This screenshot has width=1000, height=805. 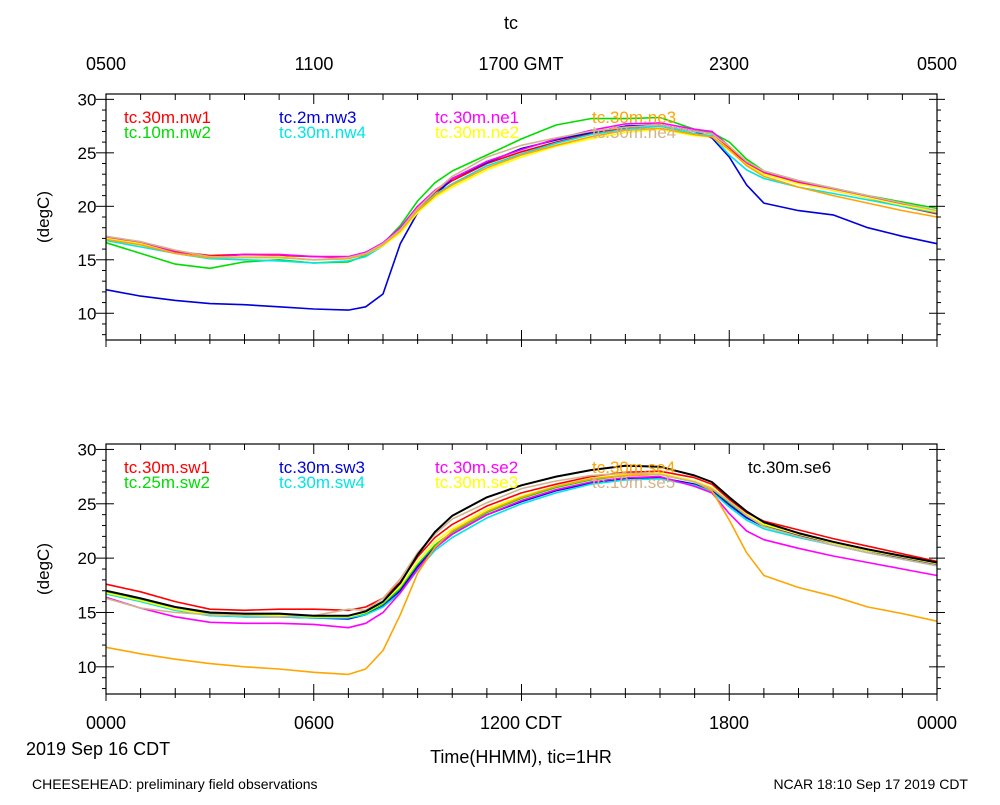 I want to click on footer-right: NCAR 18:10 Sep 17 2019 CDT, so click(x=870, y=784).